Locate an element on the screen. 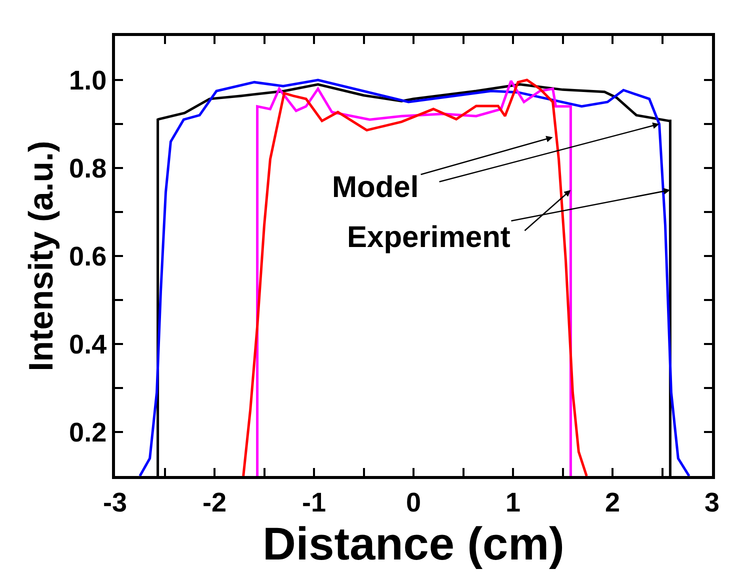  y-tick-label: 0.2 is located at coordinates (88, 432).